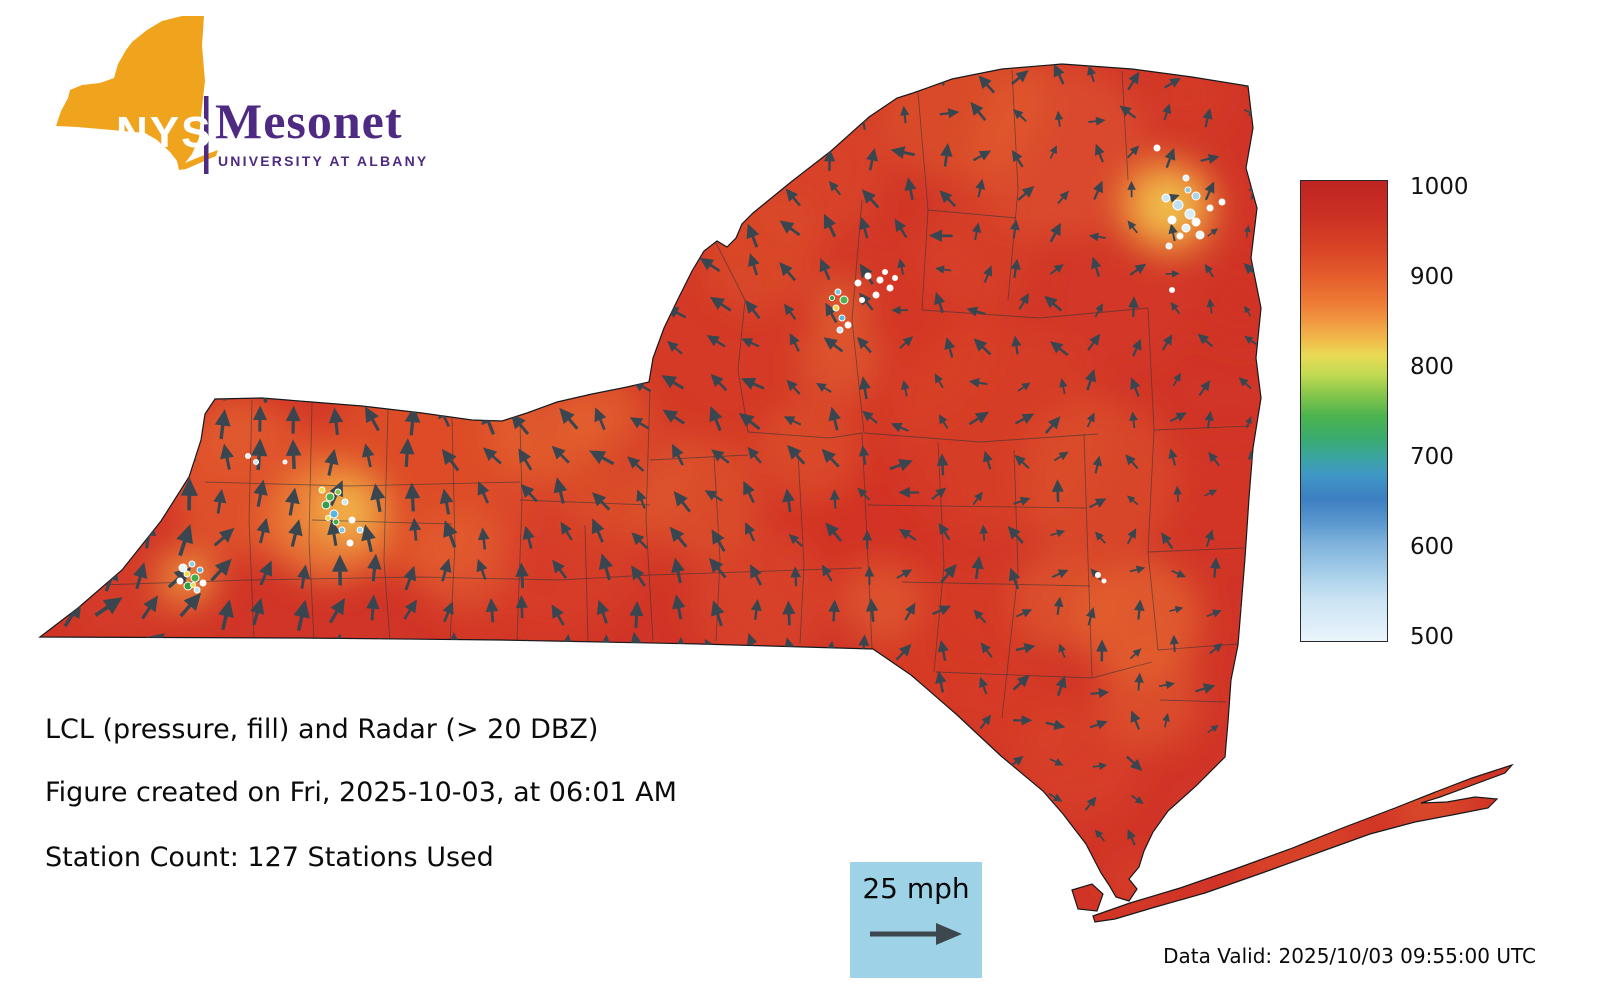 The width and height of the screenshot is (1600, 1000). I want to click on colorbar-tick-500: 500, so click(1432, 637).